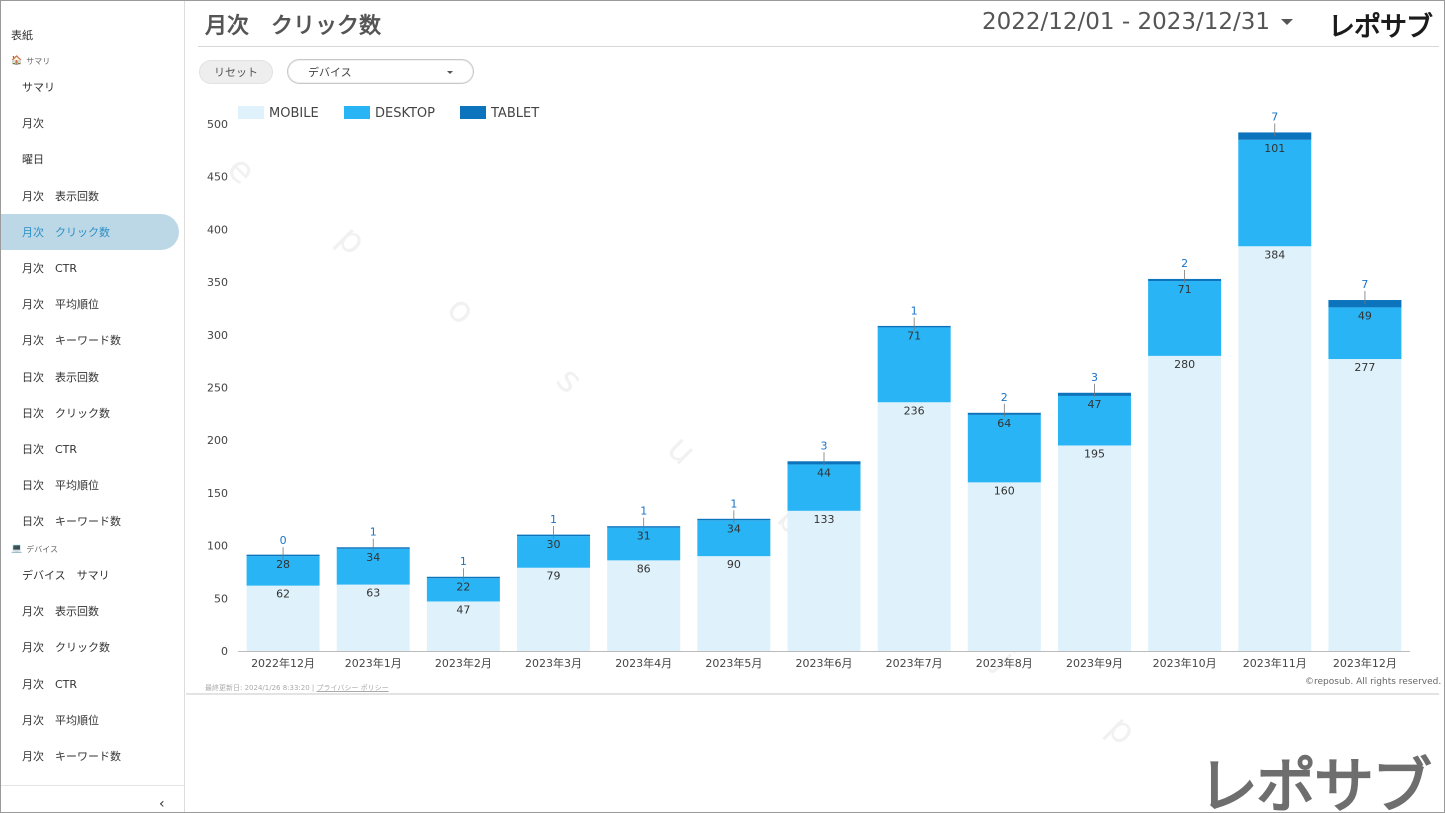 This screenshot has width=1445, height=813. What do you see at coordinates (257, 688) in the screenshot?
I see `last-updated-text: 最終更新日: 2024/1/26 8:33:20` at bounding box center [257, 688].